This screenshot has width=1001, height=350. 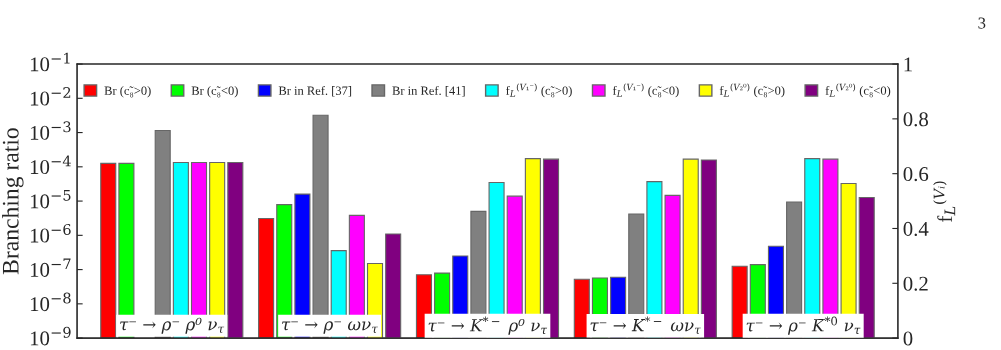 I want to click on x-tick-label: τ⁻ → K$^{*−}$ ων$_{τ}$, so click(x=645, y=325).